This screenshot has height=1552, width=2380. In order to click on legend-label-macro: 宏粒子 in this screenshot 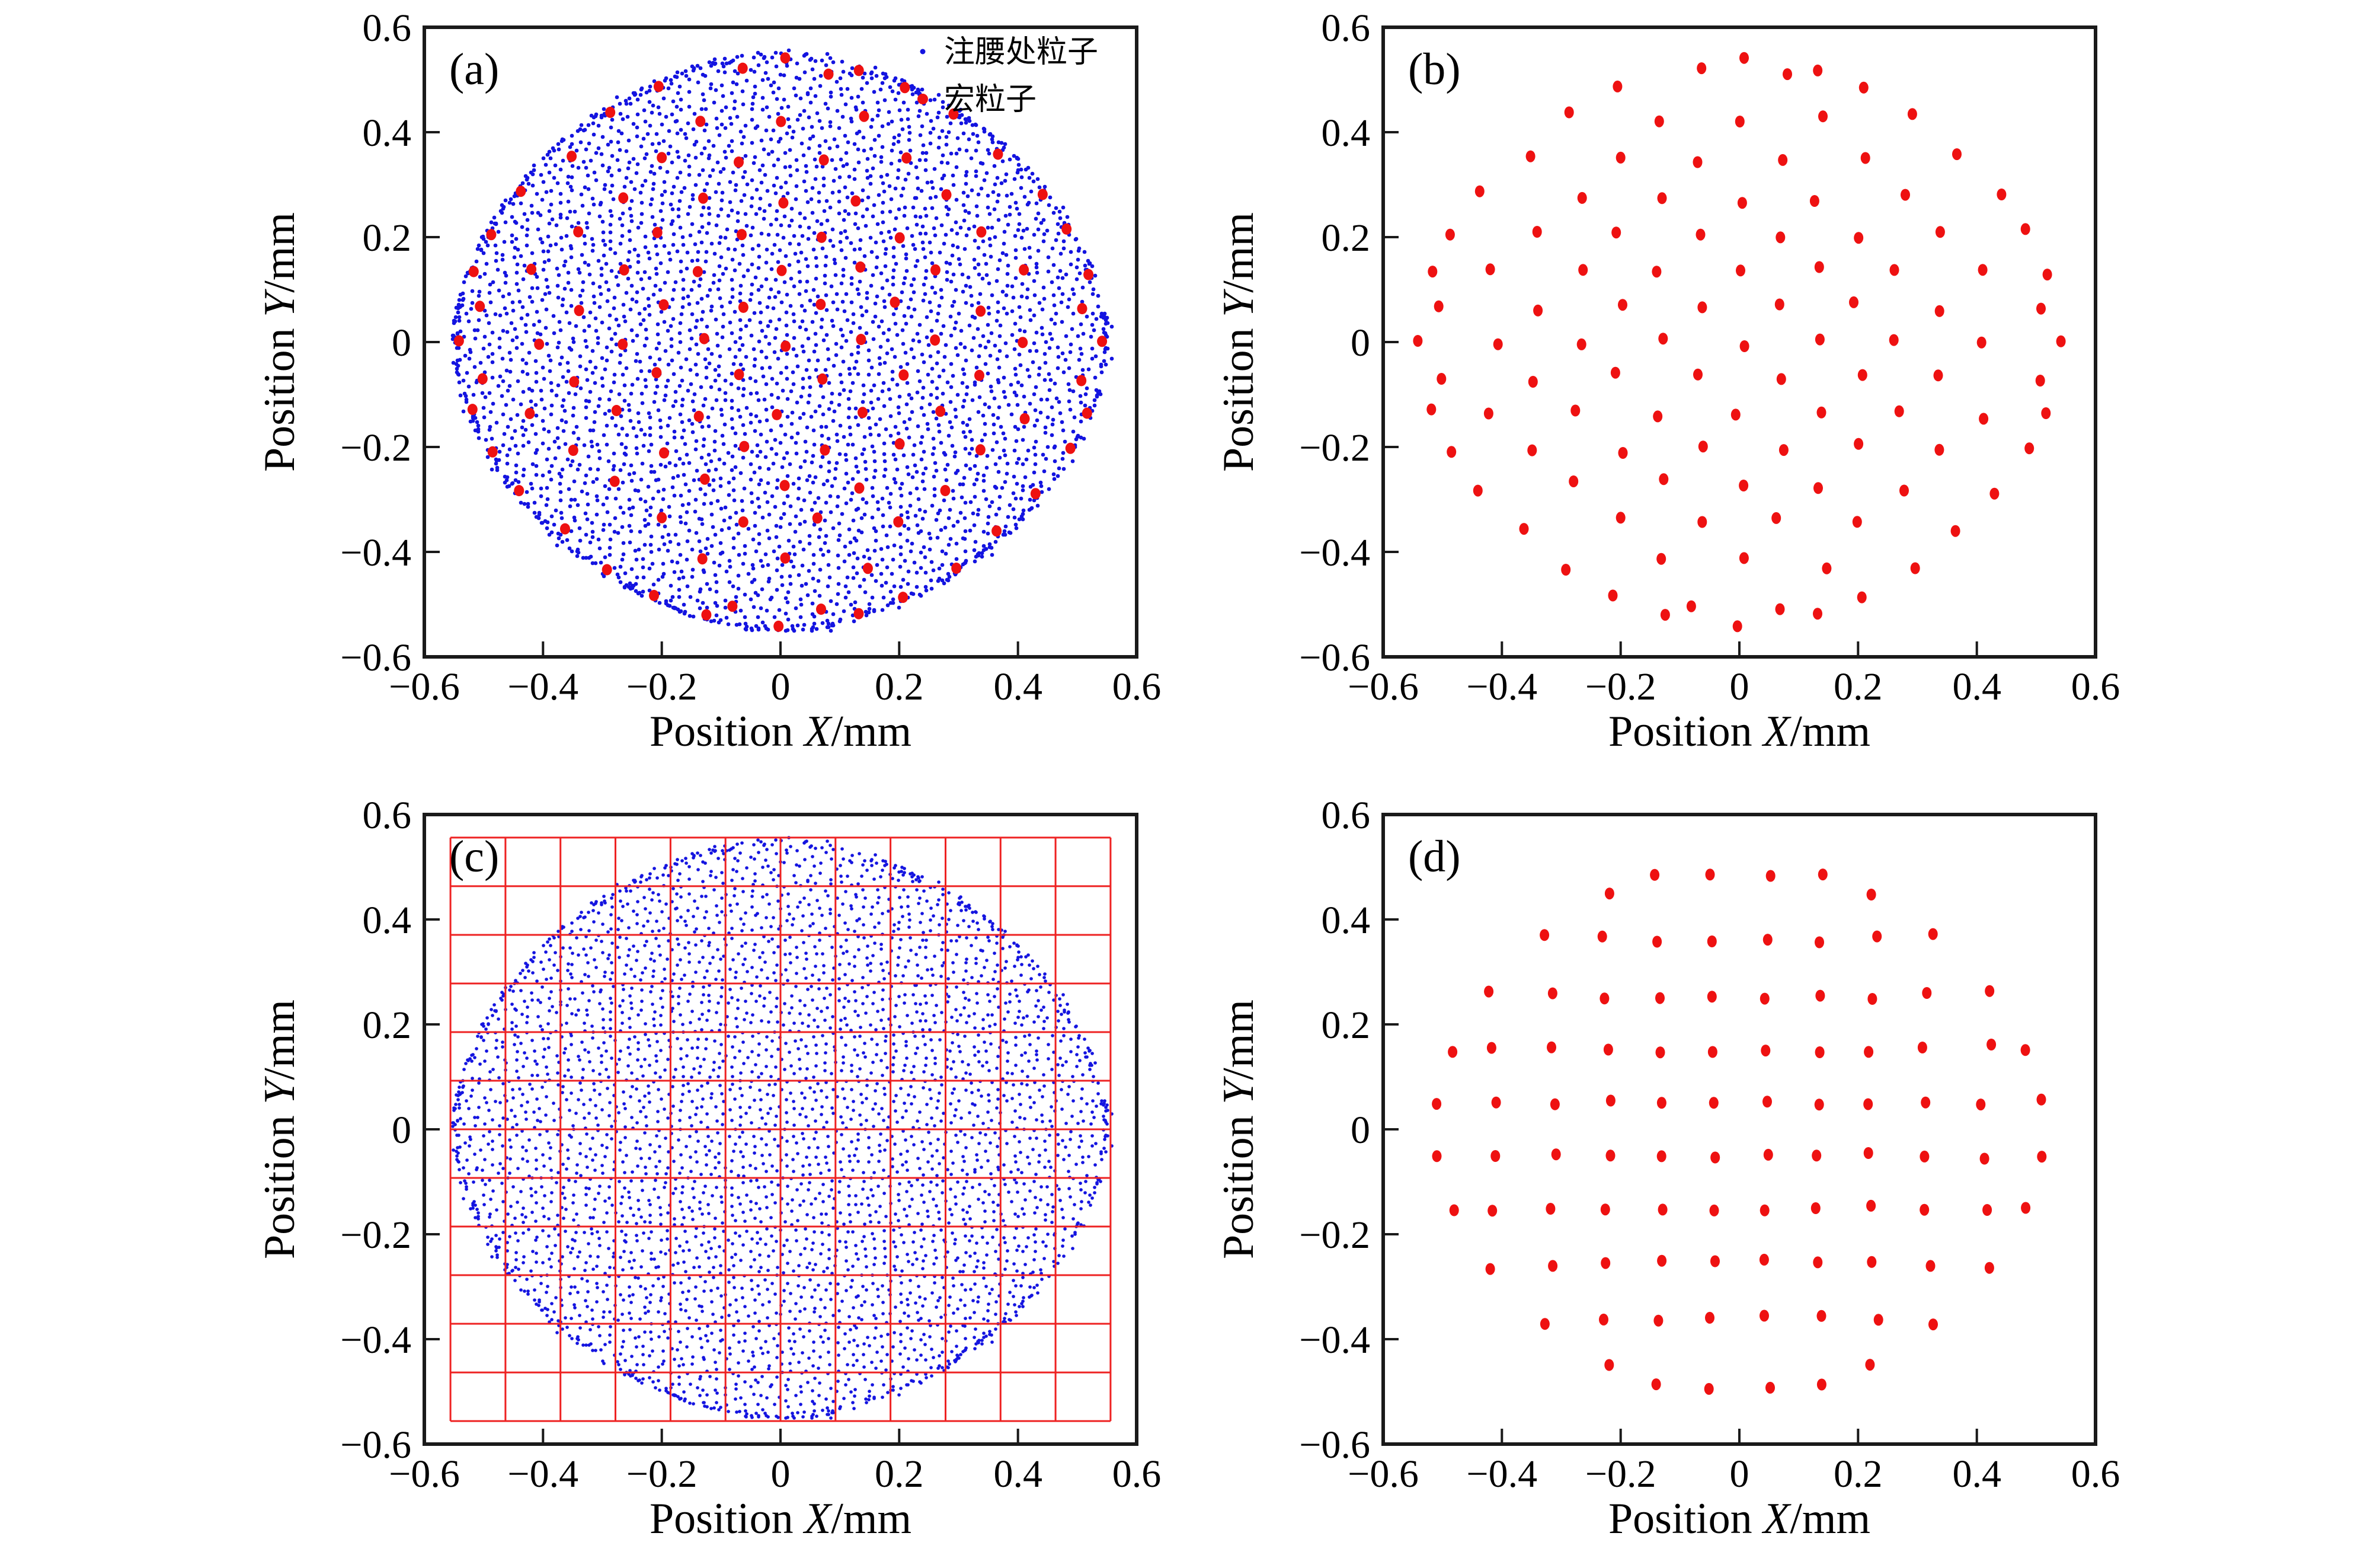, I will do `click(990, 100)`.